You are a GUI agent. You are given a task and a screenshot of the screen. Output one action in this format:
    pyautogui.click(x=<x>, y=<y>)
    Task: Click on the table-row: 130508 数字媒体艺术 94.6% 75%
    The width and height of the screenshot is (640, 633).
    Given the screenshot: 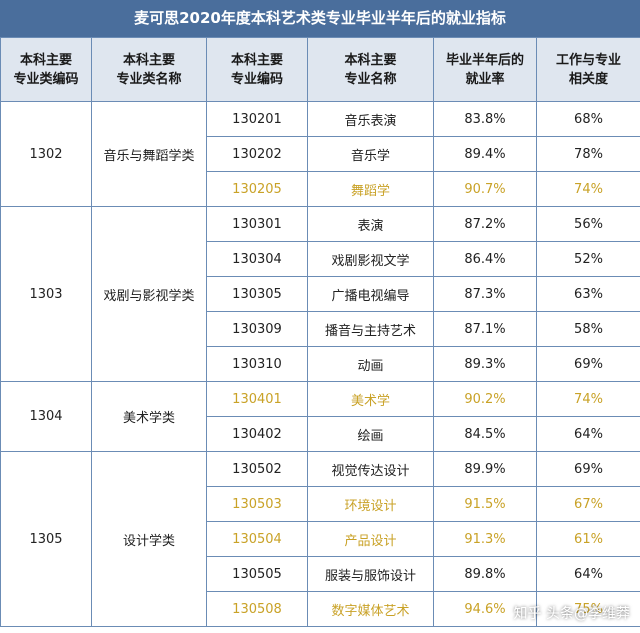 What is the action you would take?
    pyautogui.click(x=320, y=609)
    